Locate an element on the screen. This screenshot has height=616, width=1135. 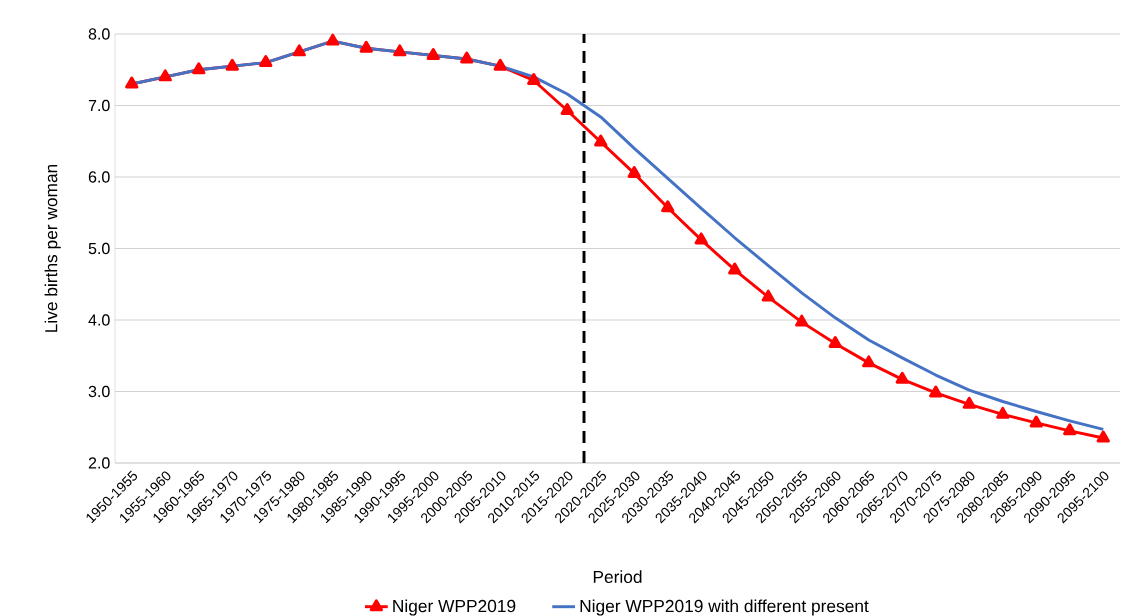
legend-label: Niger WPP2019 with different present is located at coordinates (724, 607).